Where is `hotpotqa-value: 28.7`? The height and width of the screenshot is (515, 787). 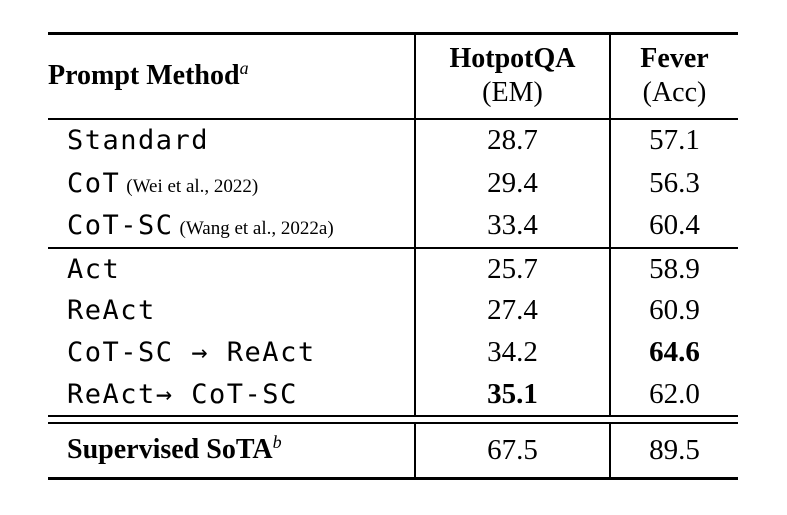 hotpotqa-value: 28.7 is located at coordinates (512, 140).